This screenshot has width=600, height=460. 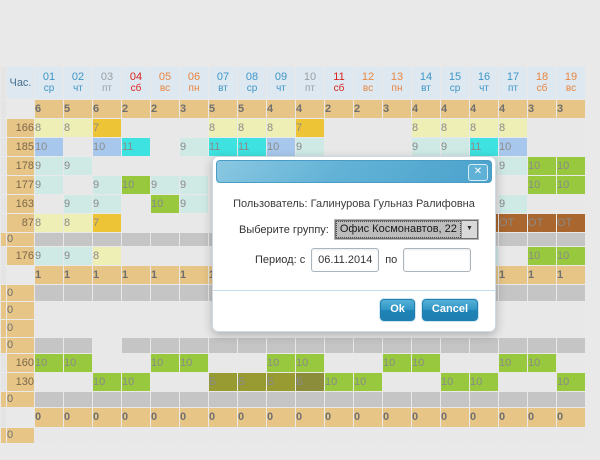 I want to click on day-header: 07 вт, so click(x=223, y=83).